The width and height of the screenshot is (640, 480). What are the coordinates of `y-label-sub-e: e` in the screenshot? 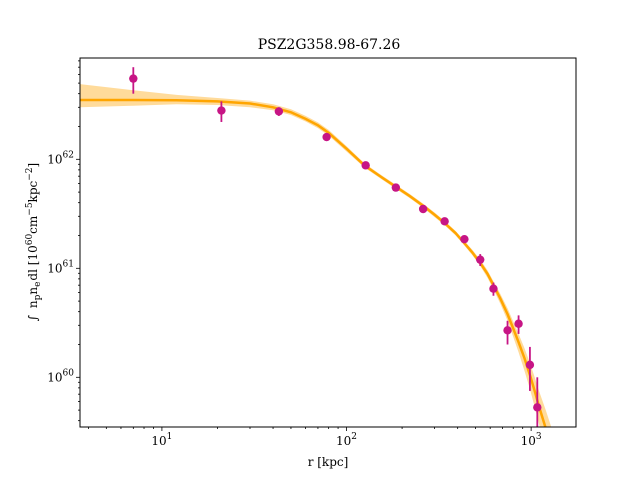 It's located at (38, 284).